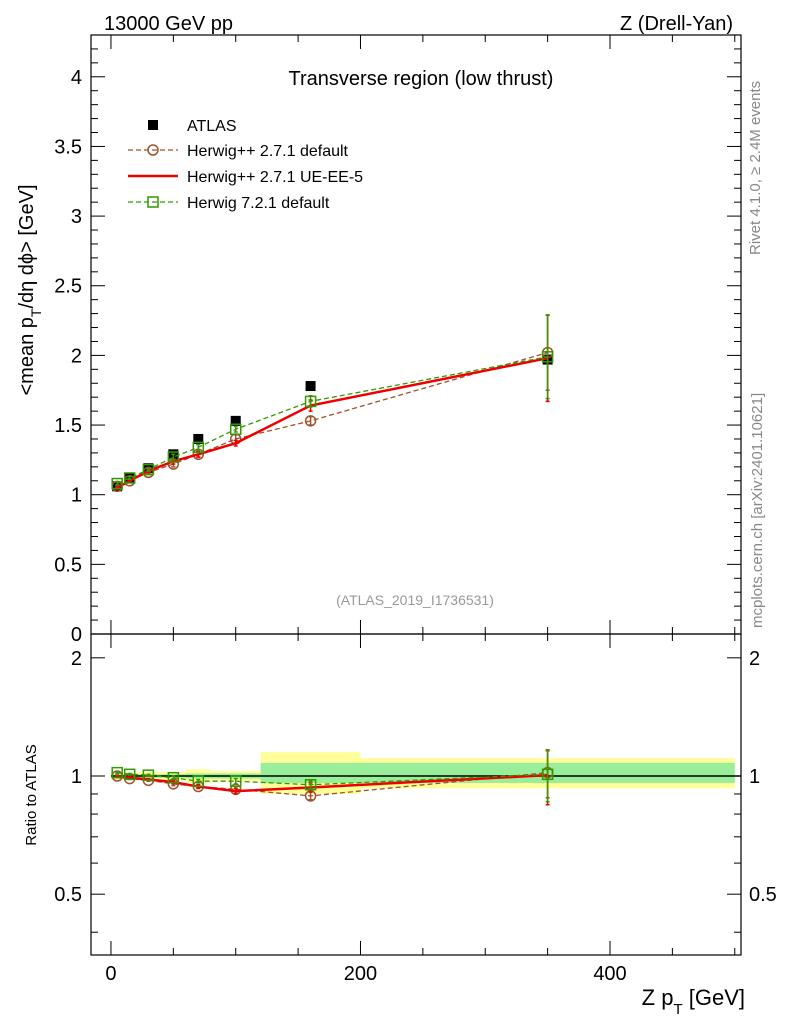 The width and height of the screenshot is (786, 1024). Describe the element at coordinates (76, 496) in the screenshot. I see `y-tick-label: 1` at that location.